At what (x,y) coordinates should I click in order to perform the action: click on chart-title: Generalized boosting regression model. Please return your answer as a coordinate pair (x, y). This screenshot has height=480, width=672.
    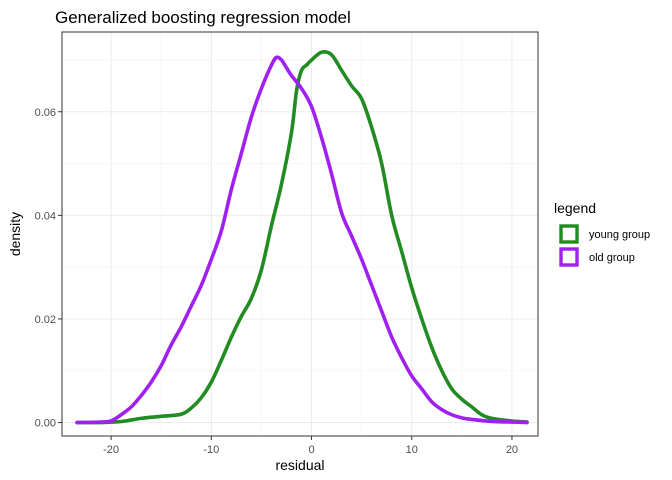
    Looking at the image, I should click on (203, 17).